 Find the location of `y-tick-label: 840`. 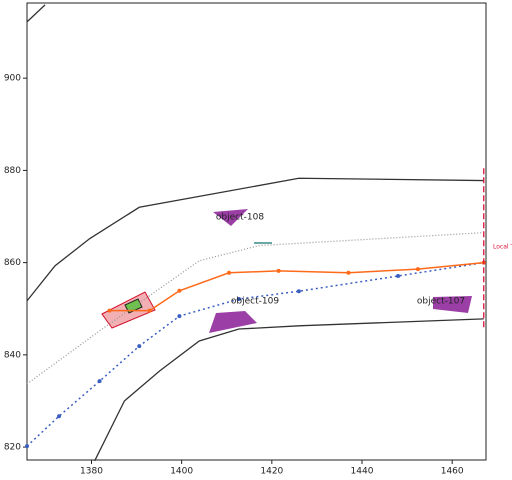

y-tick-label: 840 is located at coordinates (12, 355).